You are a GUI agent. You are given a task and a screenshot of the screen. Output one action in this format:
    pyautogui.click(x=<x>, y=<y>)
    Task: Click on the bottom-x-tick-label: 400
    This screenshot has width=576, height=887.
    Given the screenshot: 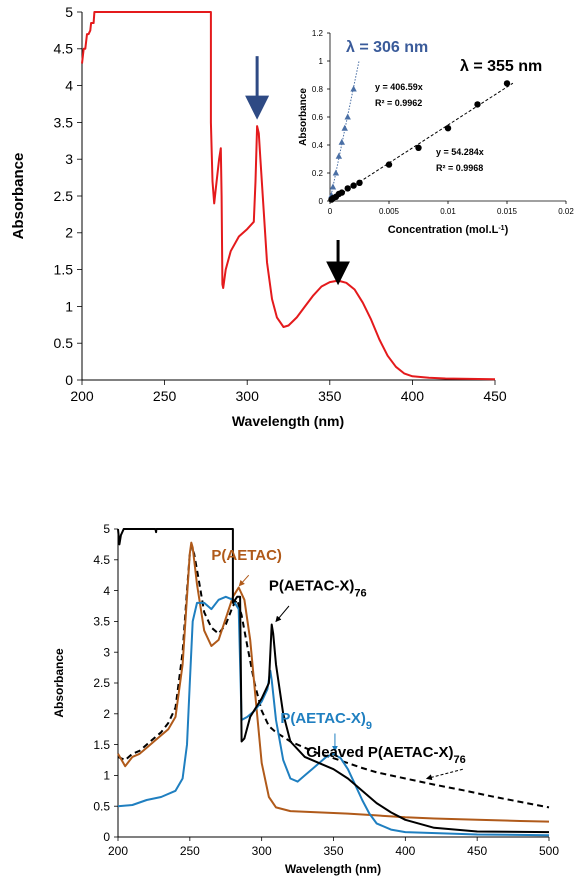 What is the action you would take?
    pyautogui.click(x=405, y=851)
    